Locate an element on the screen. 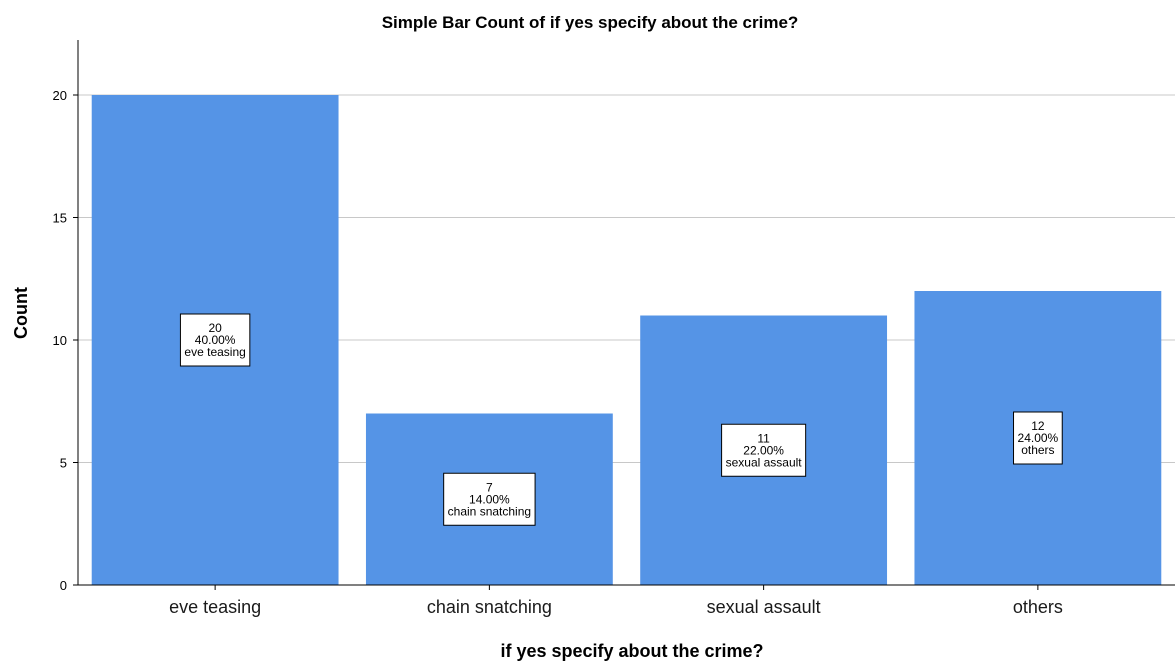 Image resolution: width=1175 pixels, height=661 pixels. data-label-category: others is located at coordinates (1037, 450).